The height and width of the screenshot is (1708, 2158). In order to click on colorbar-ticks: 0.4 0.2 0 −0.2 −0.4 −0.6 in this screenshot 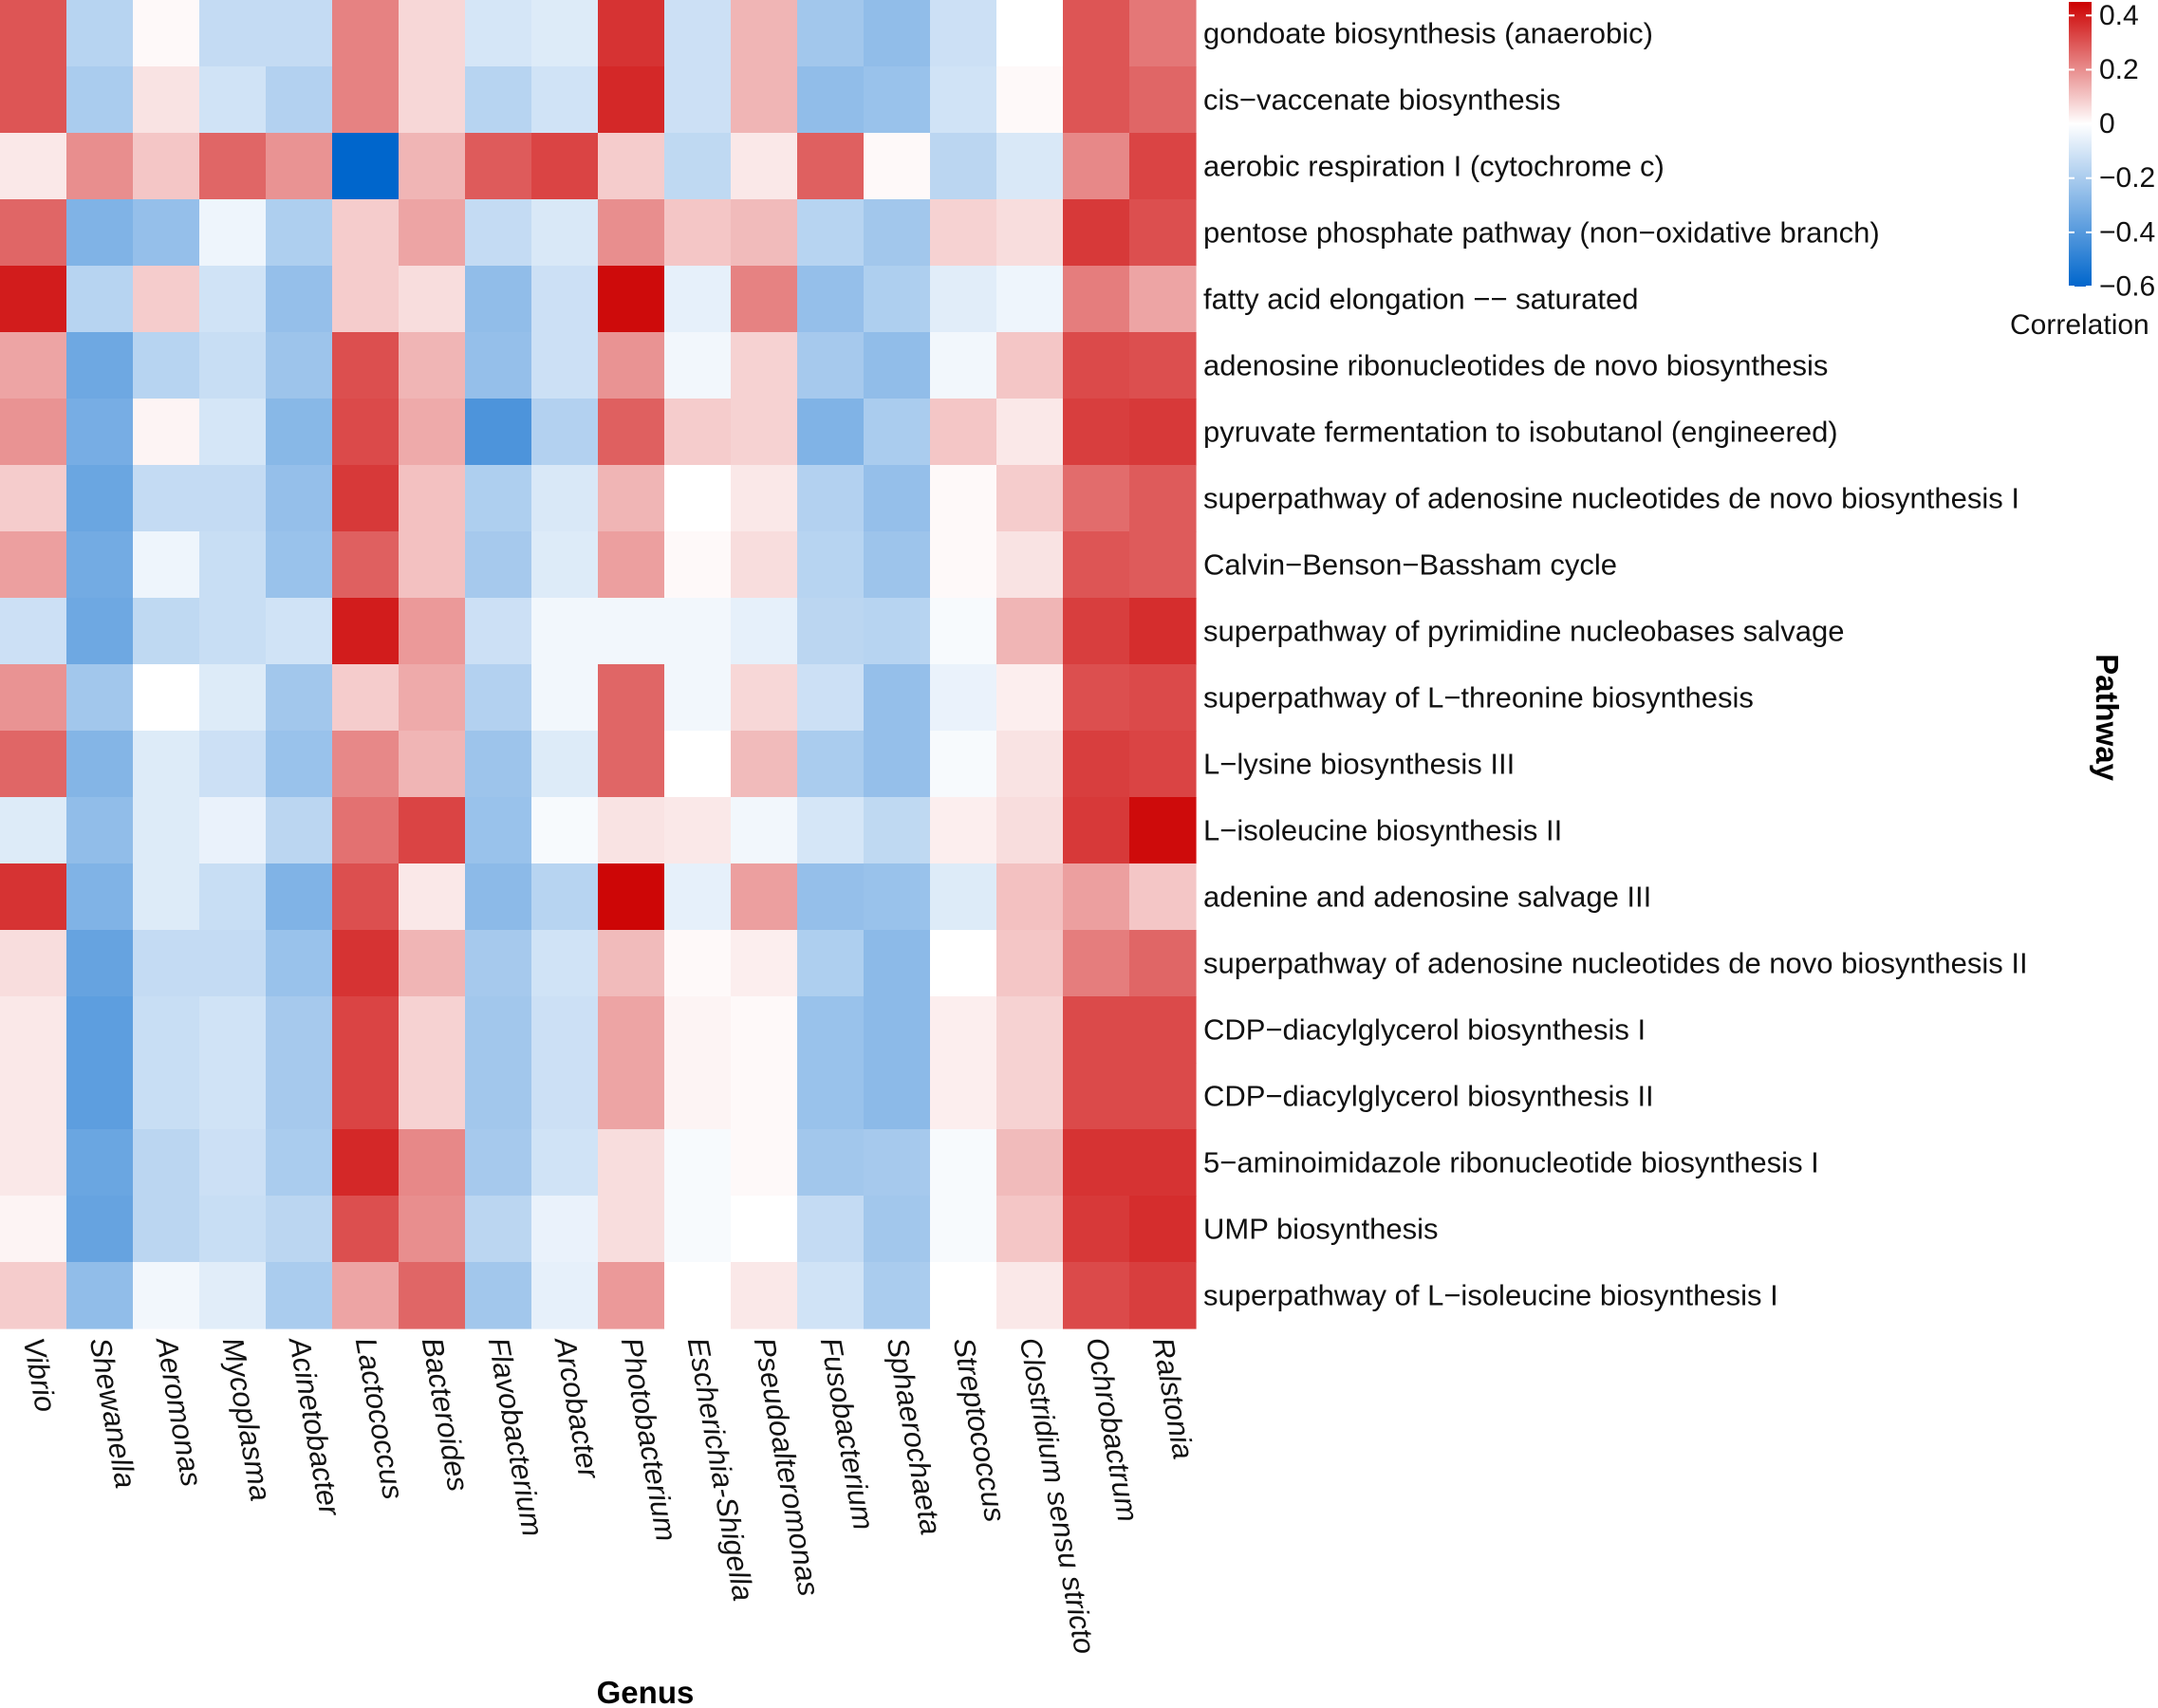, I will do `click(2112, 151)`.